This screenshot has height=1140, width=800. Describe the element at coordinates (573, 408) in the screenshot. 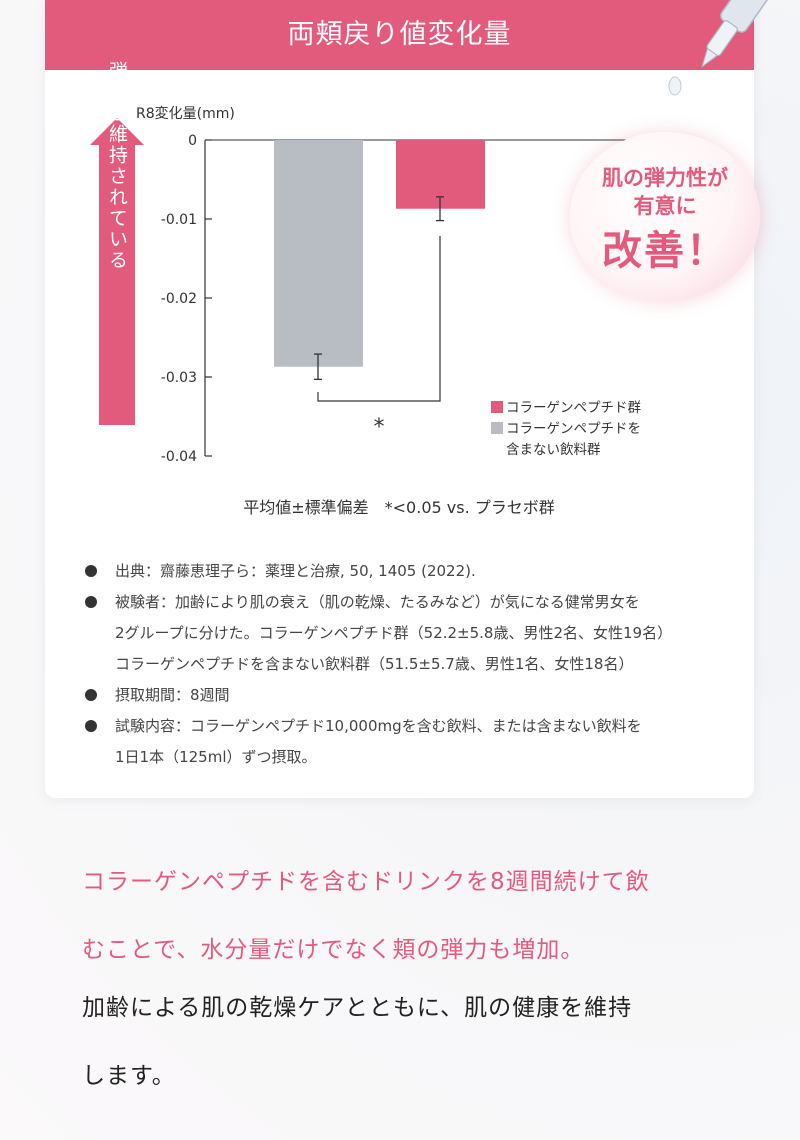

I see `legend-label: コラーゲンペプチド群` at that location.